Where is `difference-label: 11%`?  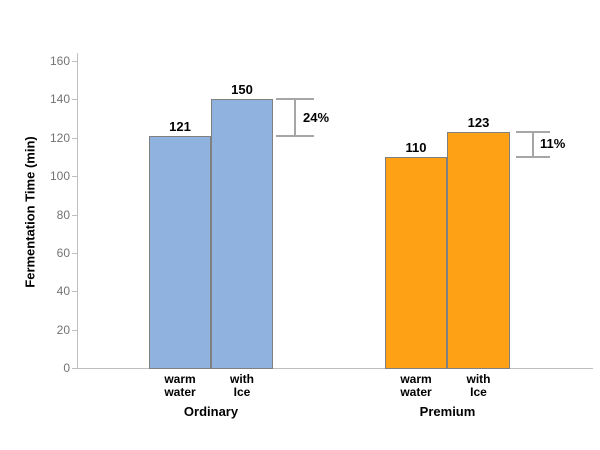
difference-label: 11% is located at coordinates (553, 144).